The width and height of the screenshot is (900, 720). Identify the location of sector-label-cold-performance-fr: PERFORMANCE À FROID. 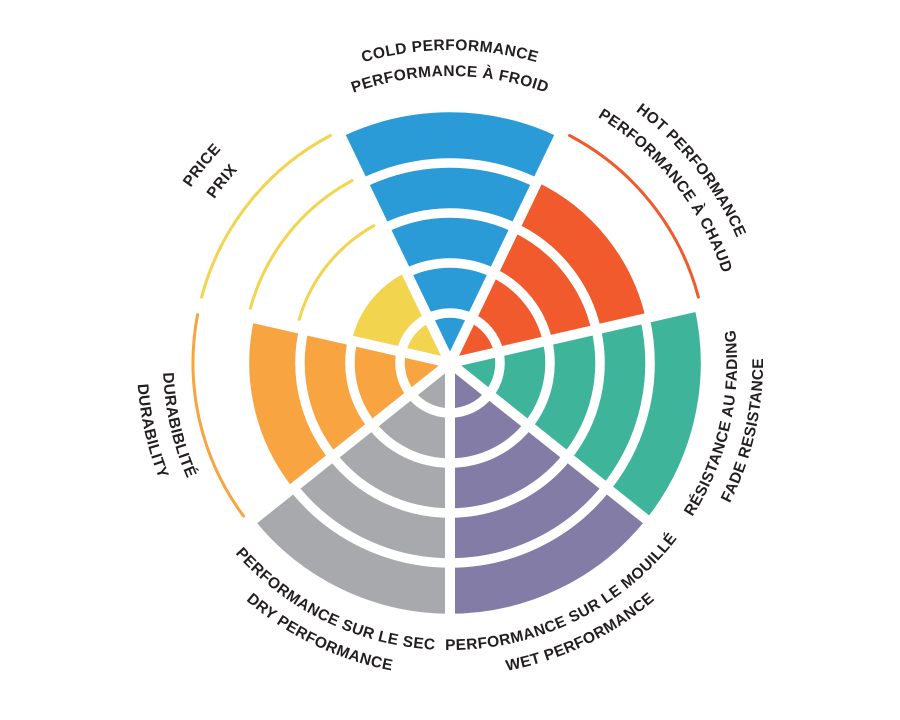
(450, 80).